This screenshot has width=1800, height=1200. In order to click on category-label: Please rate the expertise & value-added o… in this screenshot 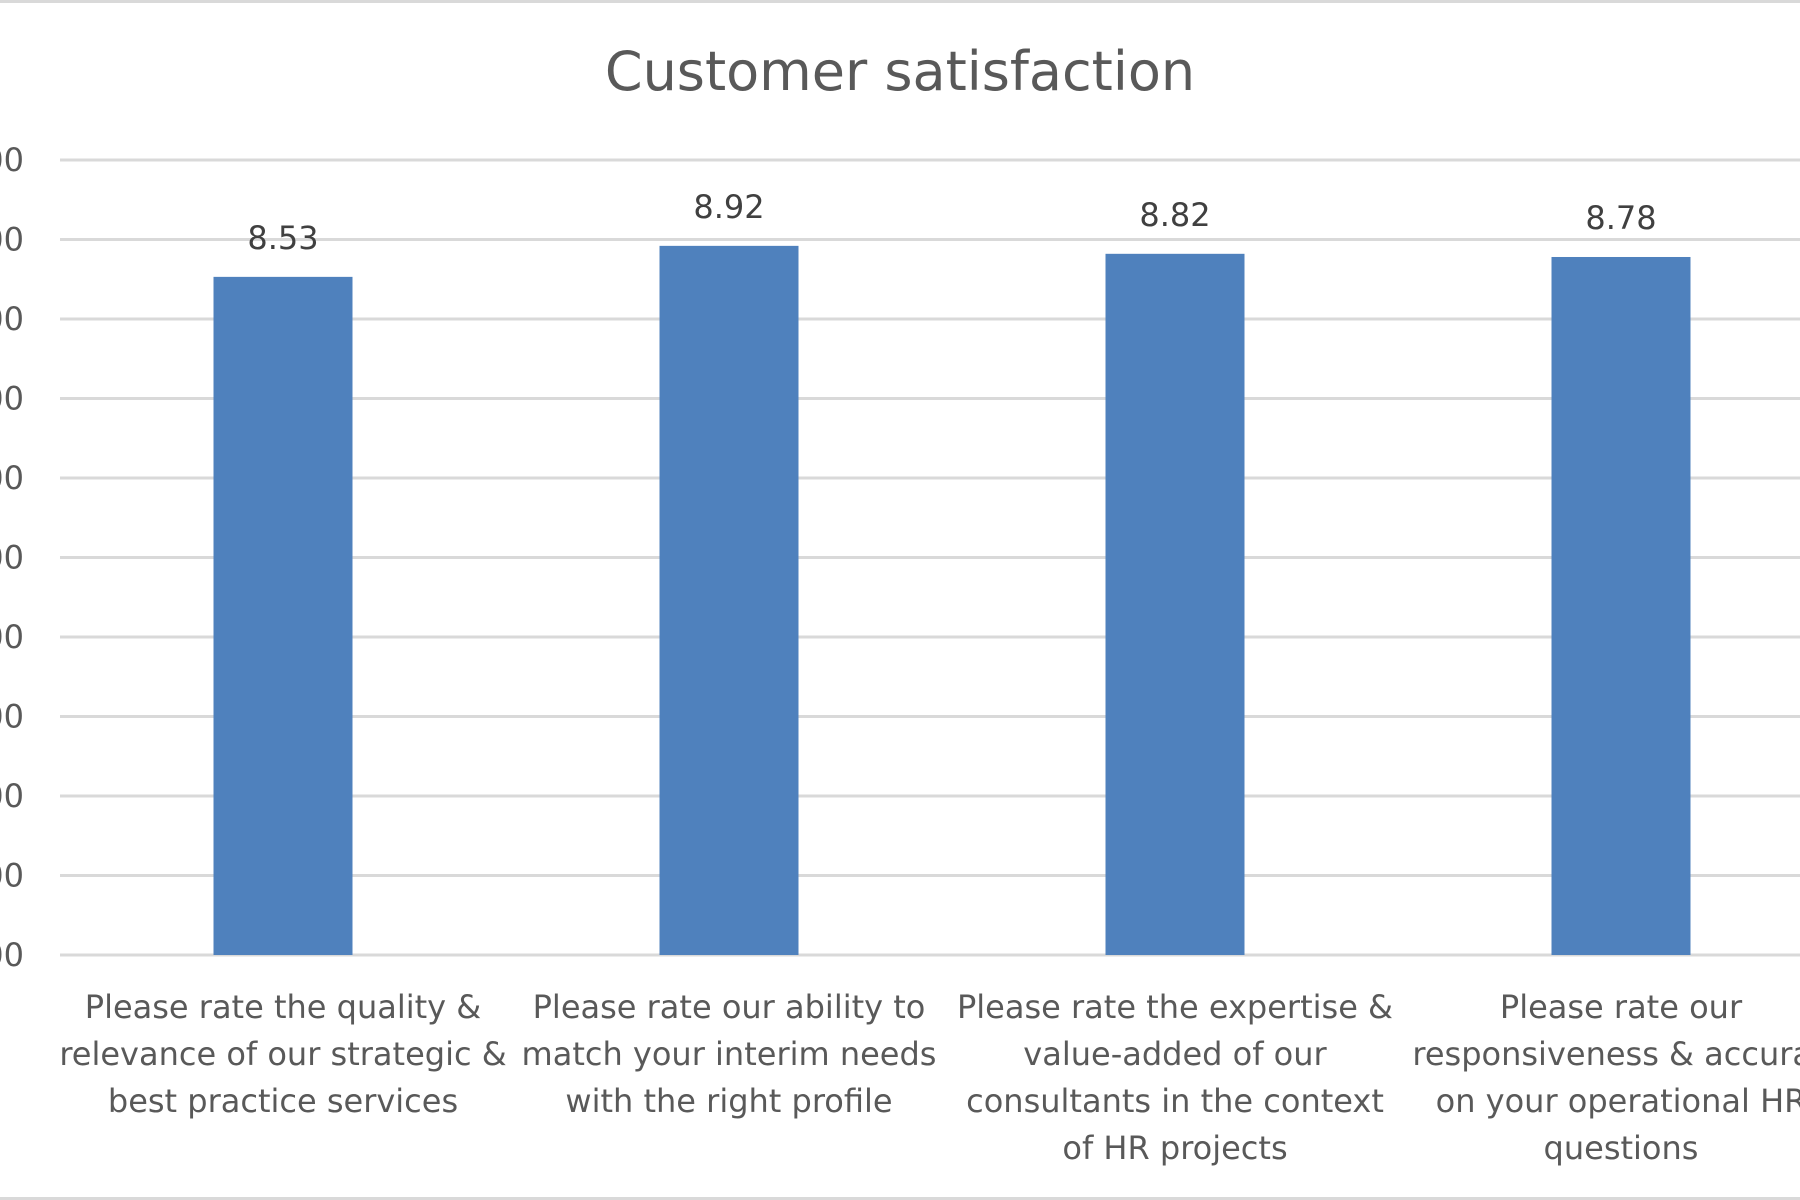, I will do `click(1175, 1077)`.